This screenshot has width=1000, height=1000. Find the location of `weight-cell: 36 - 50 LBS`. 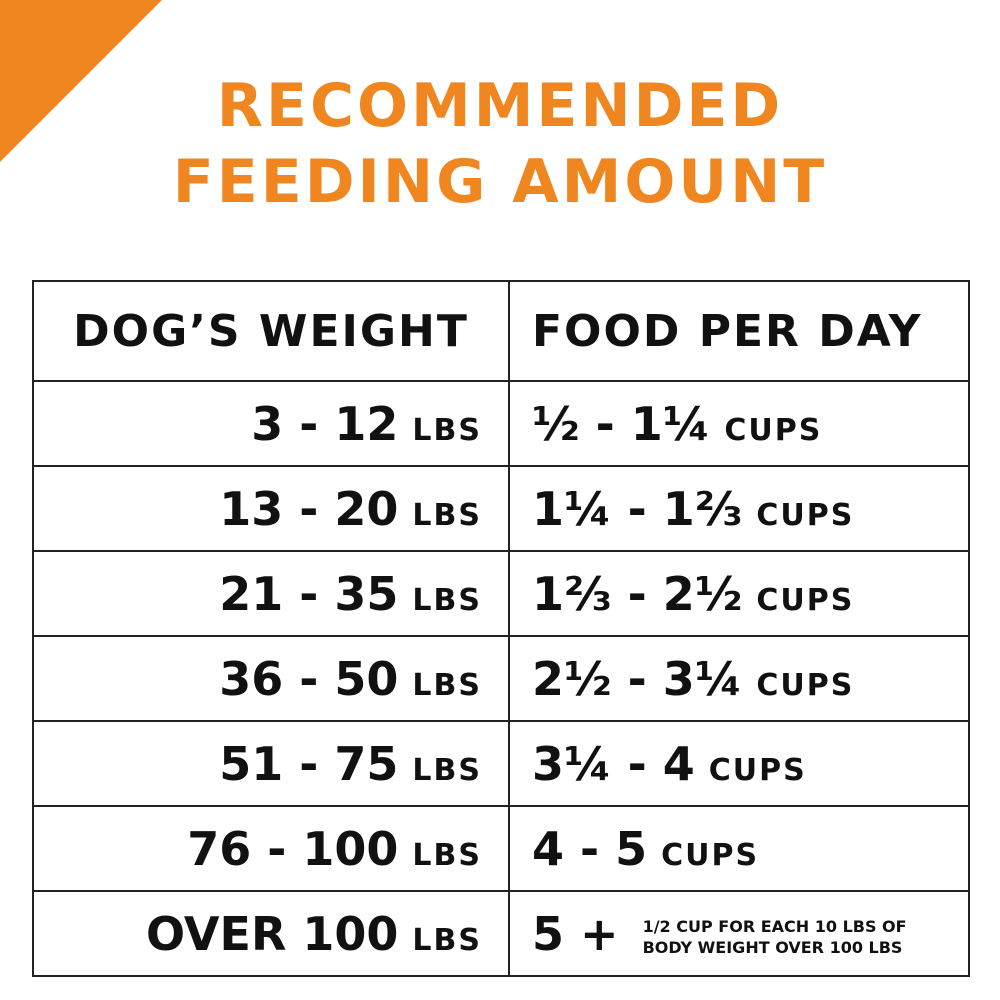

weight-cell: 36 - 50 LBS is located at coordinates (271, 678).